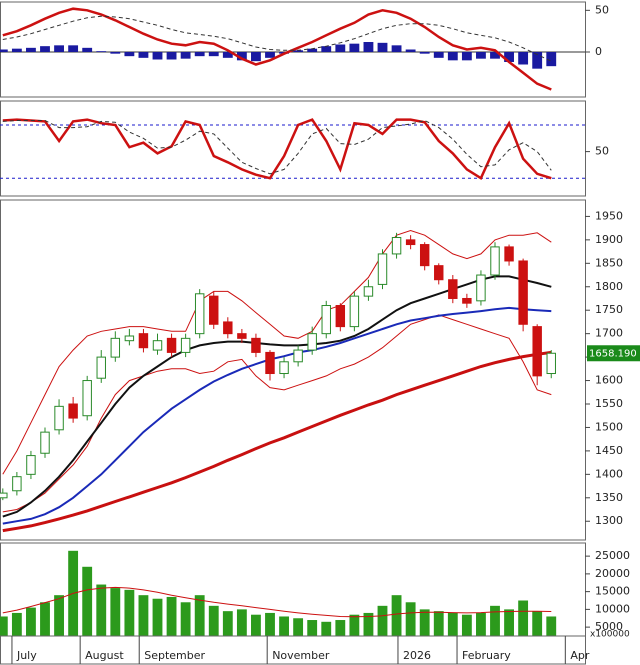 The width and height of the screenshot is (640, 665). I want to click on y-tick-label: 1800, so click(609, 286).